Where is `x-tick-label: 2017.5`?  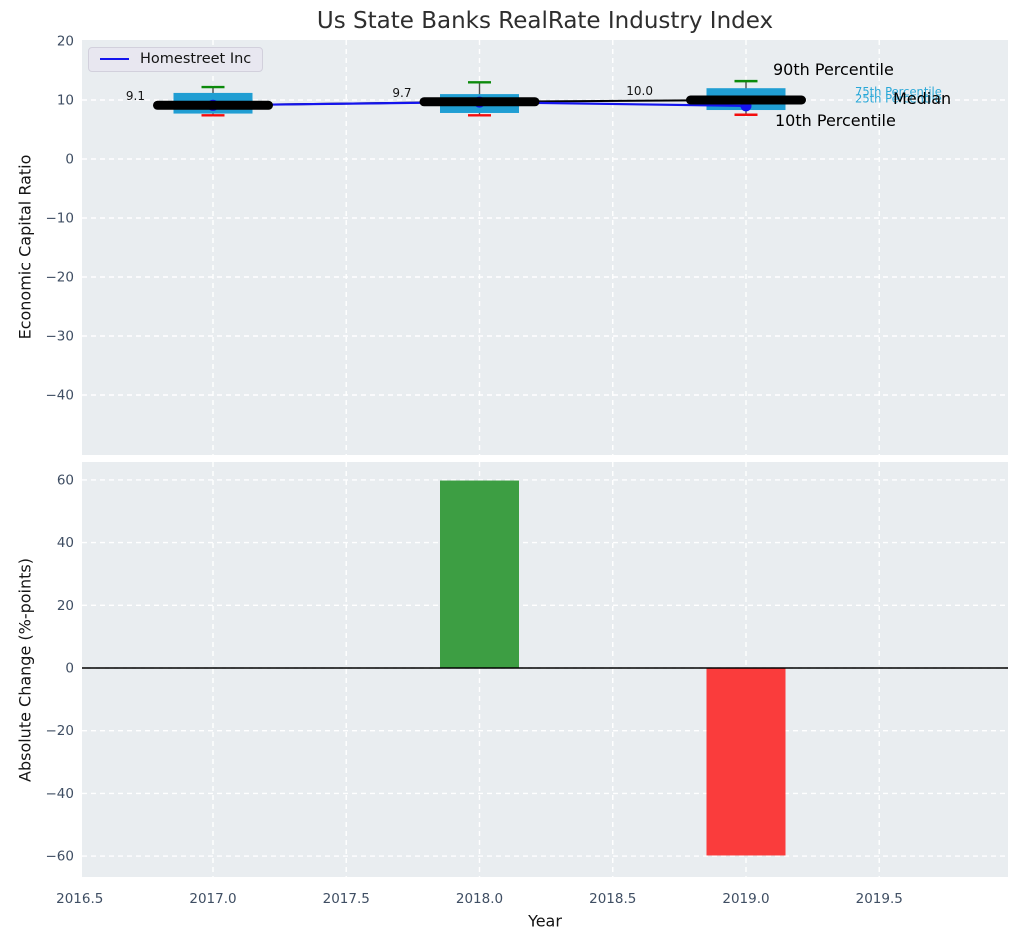 x-tick-label: 2017.5 is located at coordinates (346, 899).